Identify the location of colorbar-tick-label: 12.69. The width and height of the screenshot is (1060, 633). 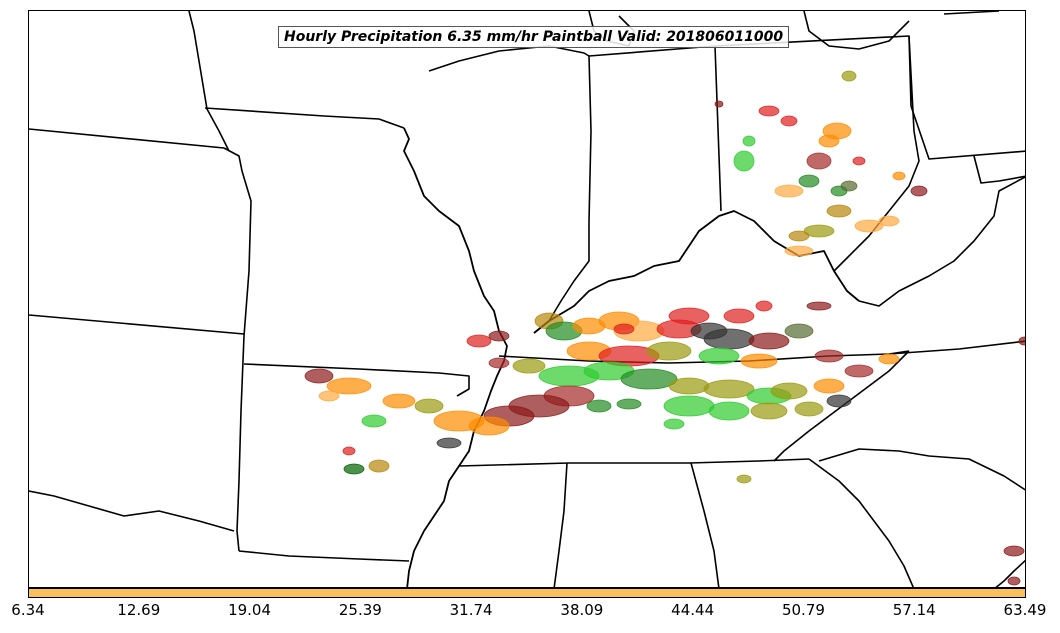
(139, 610).